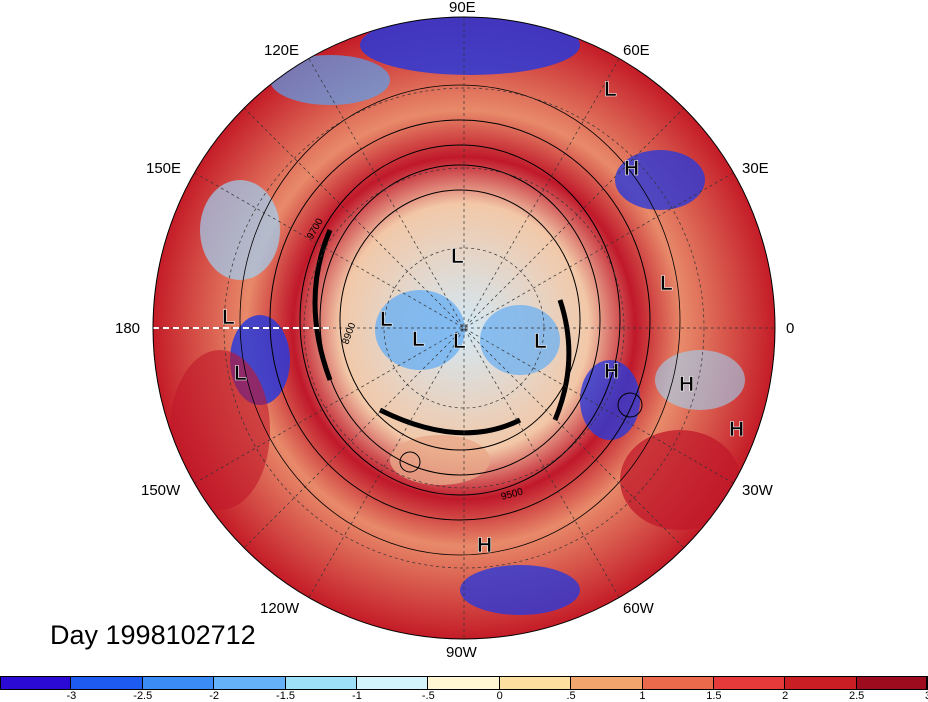 The image size is (928, 702). I want to click on colorbar-tick-label: 1.5, so click(714, 696).